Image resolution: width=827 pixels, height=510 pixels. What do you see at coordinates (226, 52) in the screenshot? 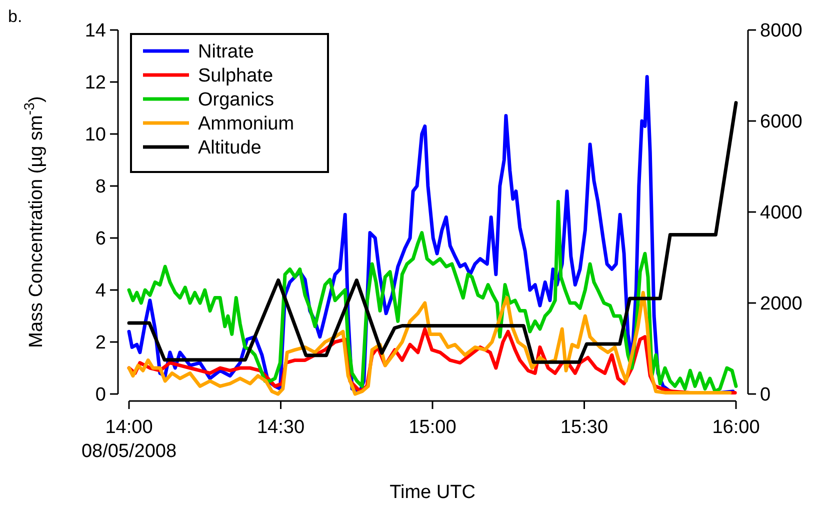
I see `legend-label: Nitrate` at bounding box center [226, 52].